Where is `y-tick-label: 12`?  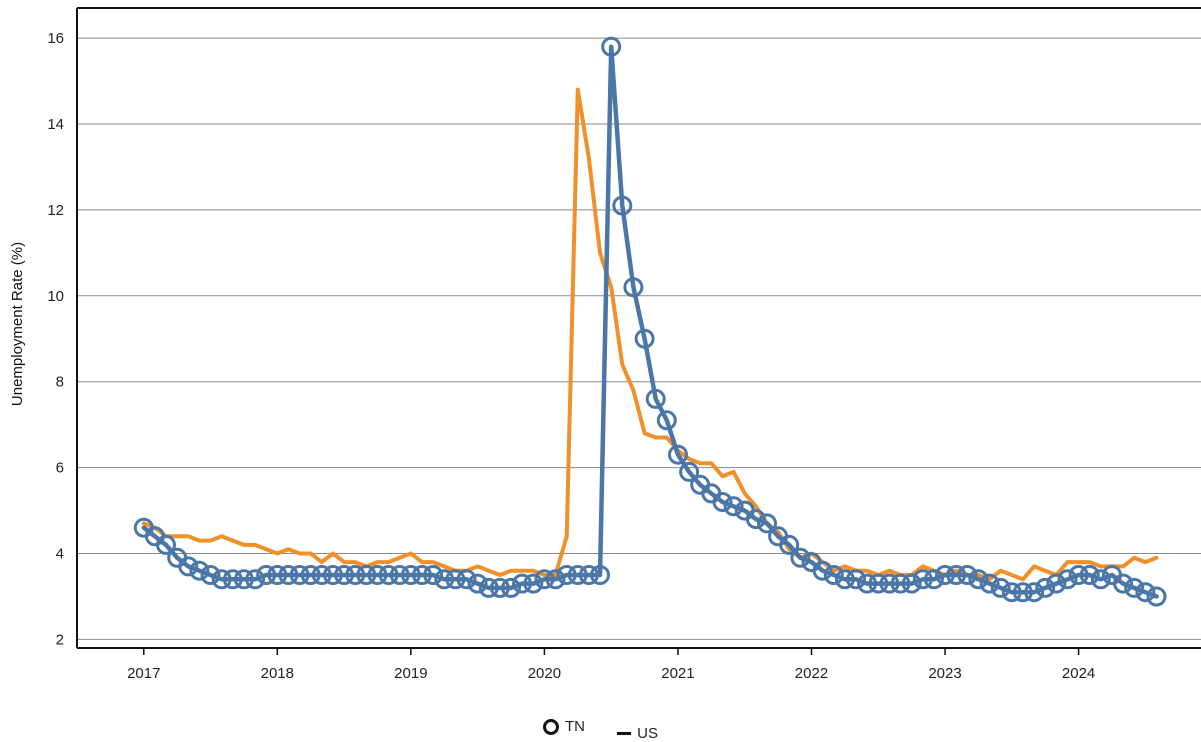 y-tick-label: 12 is located at coordinates (55, 210).